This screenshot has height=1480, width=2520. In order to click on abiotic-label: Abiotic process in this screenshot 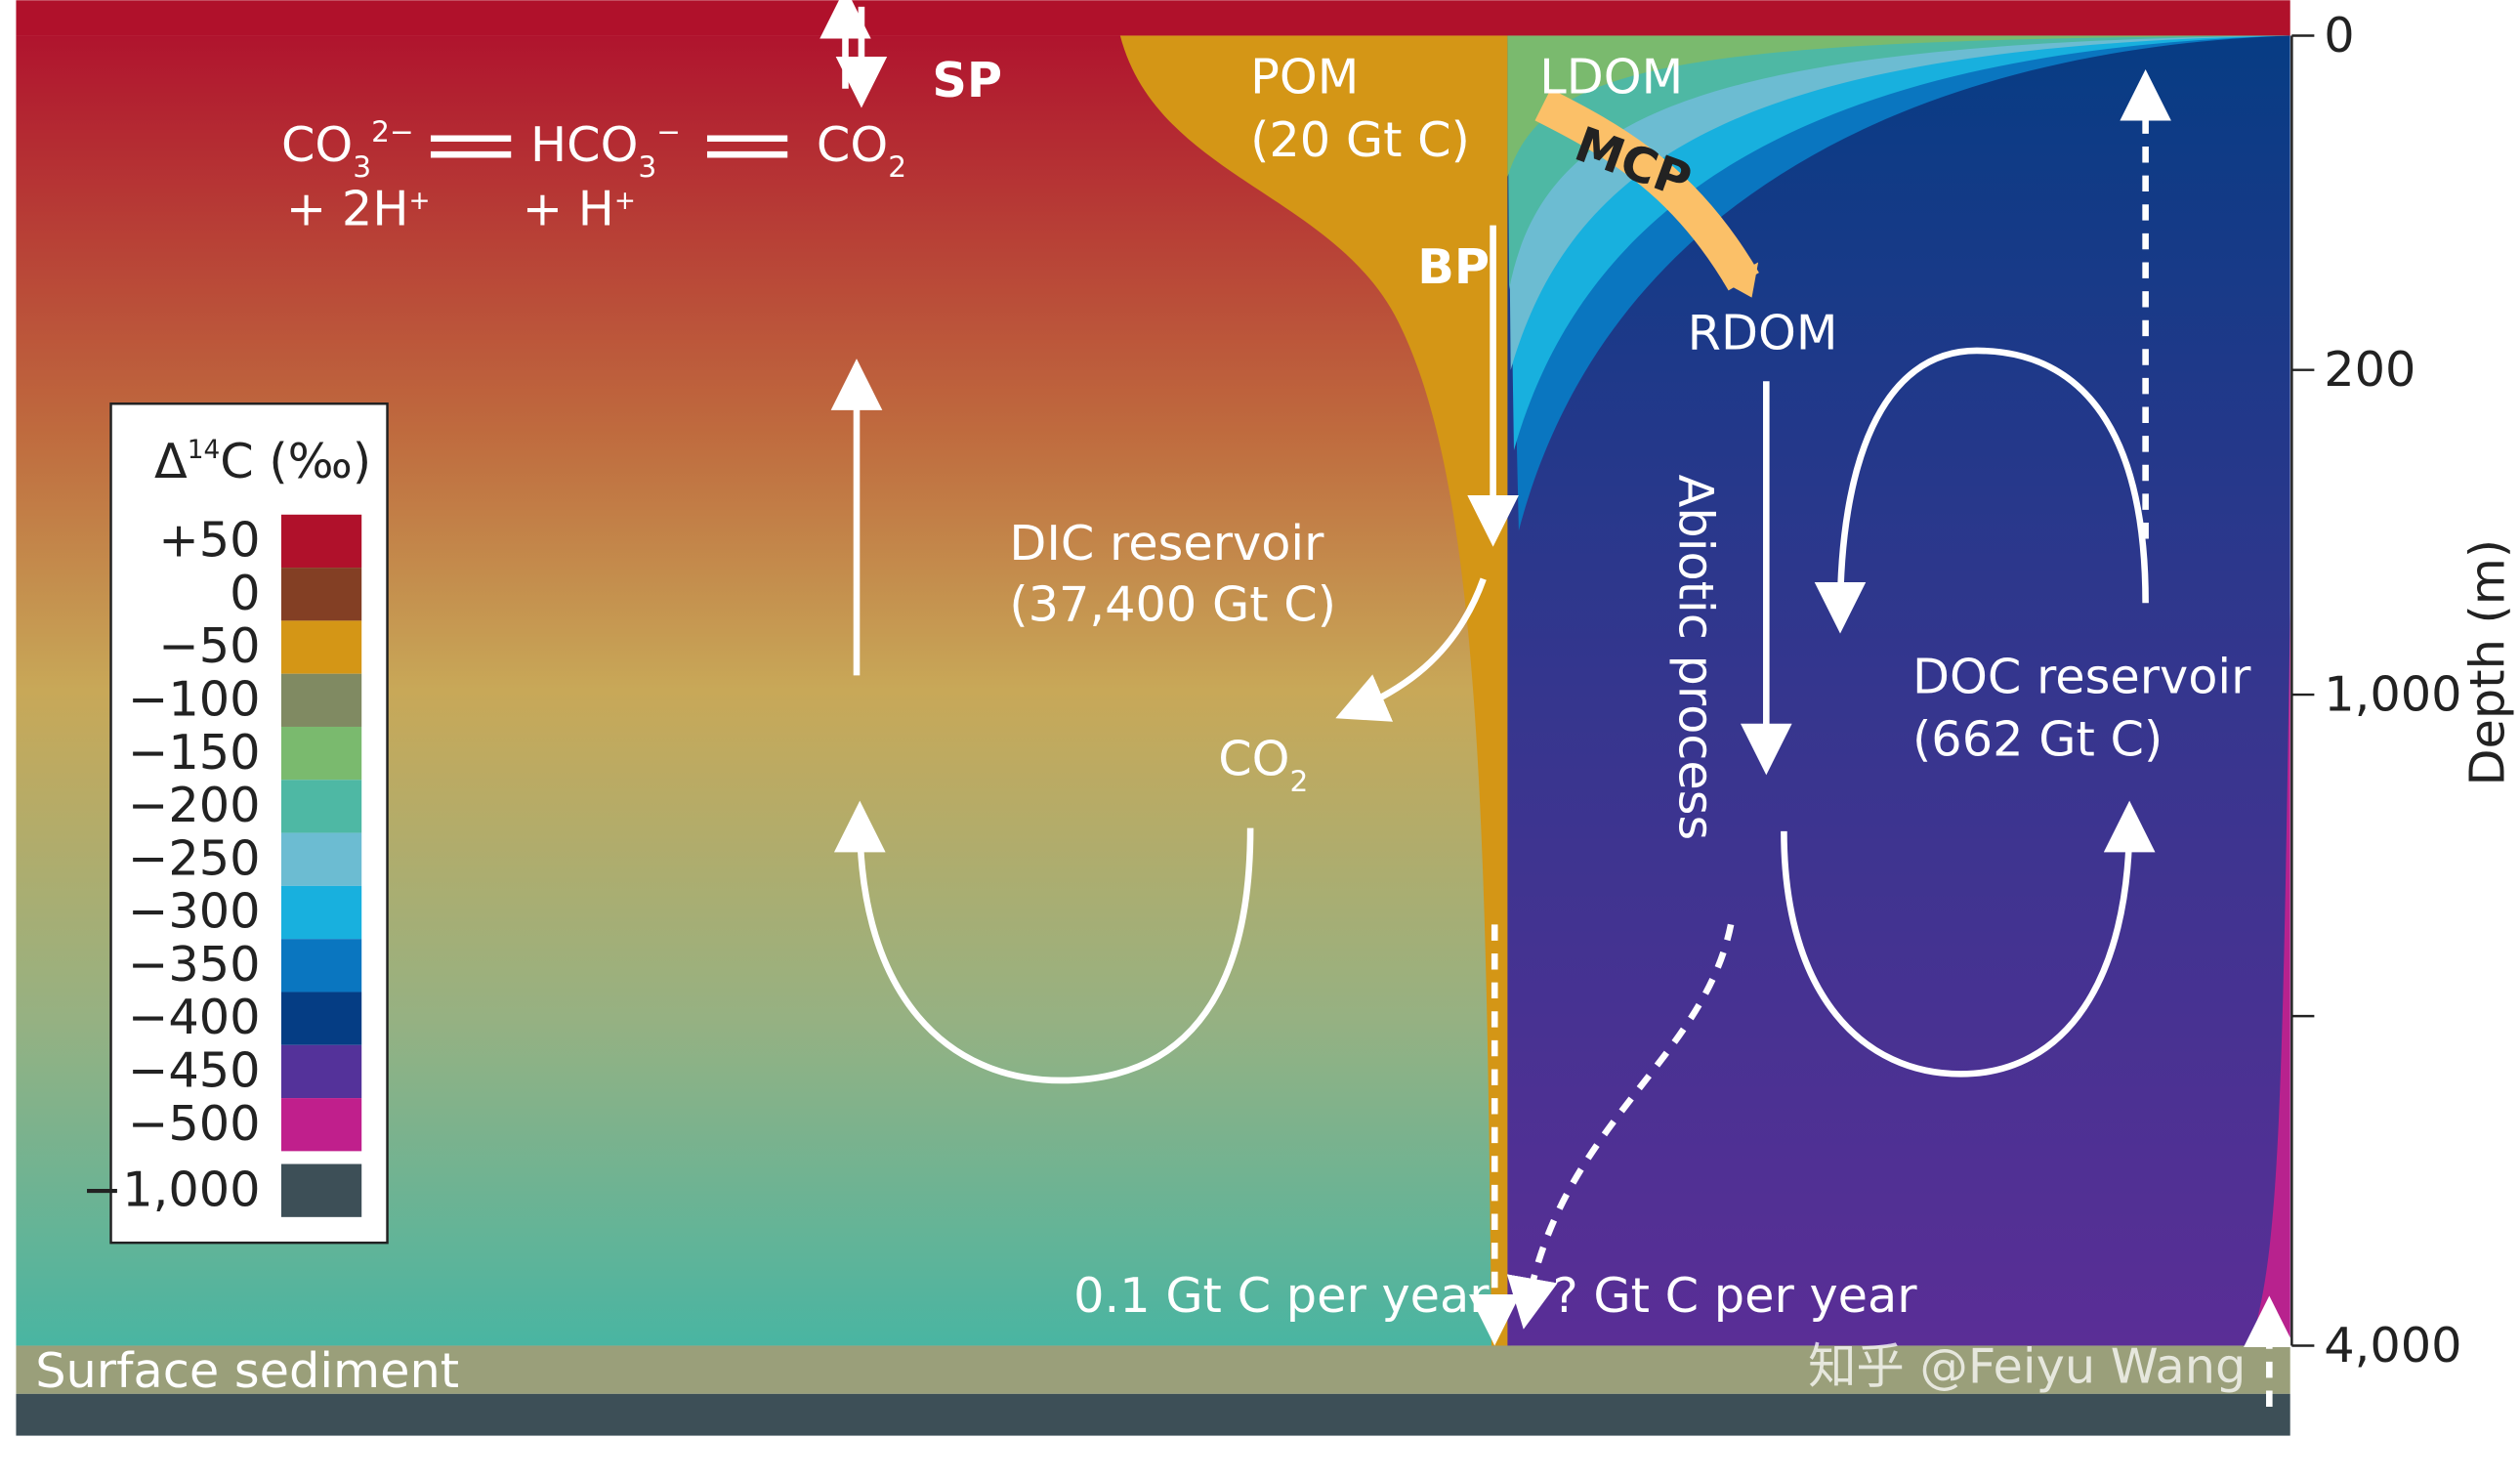, I will do `click(1695, 658)`.